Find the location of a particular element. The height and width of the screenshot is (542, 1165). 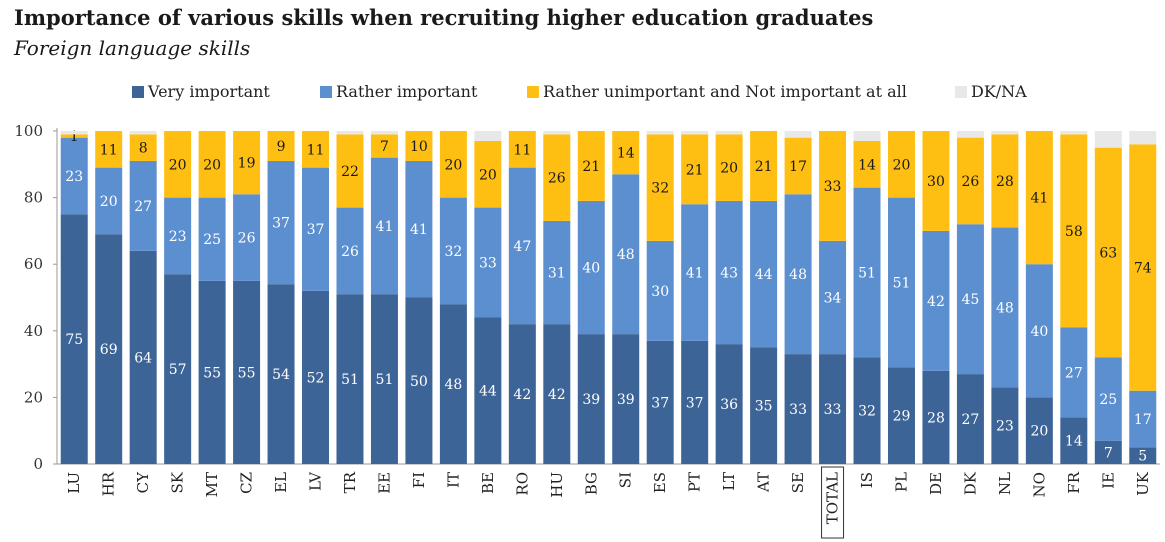

data-label: 14 is located at coordinates (867, 165).